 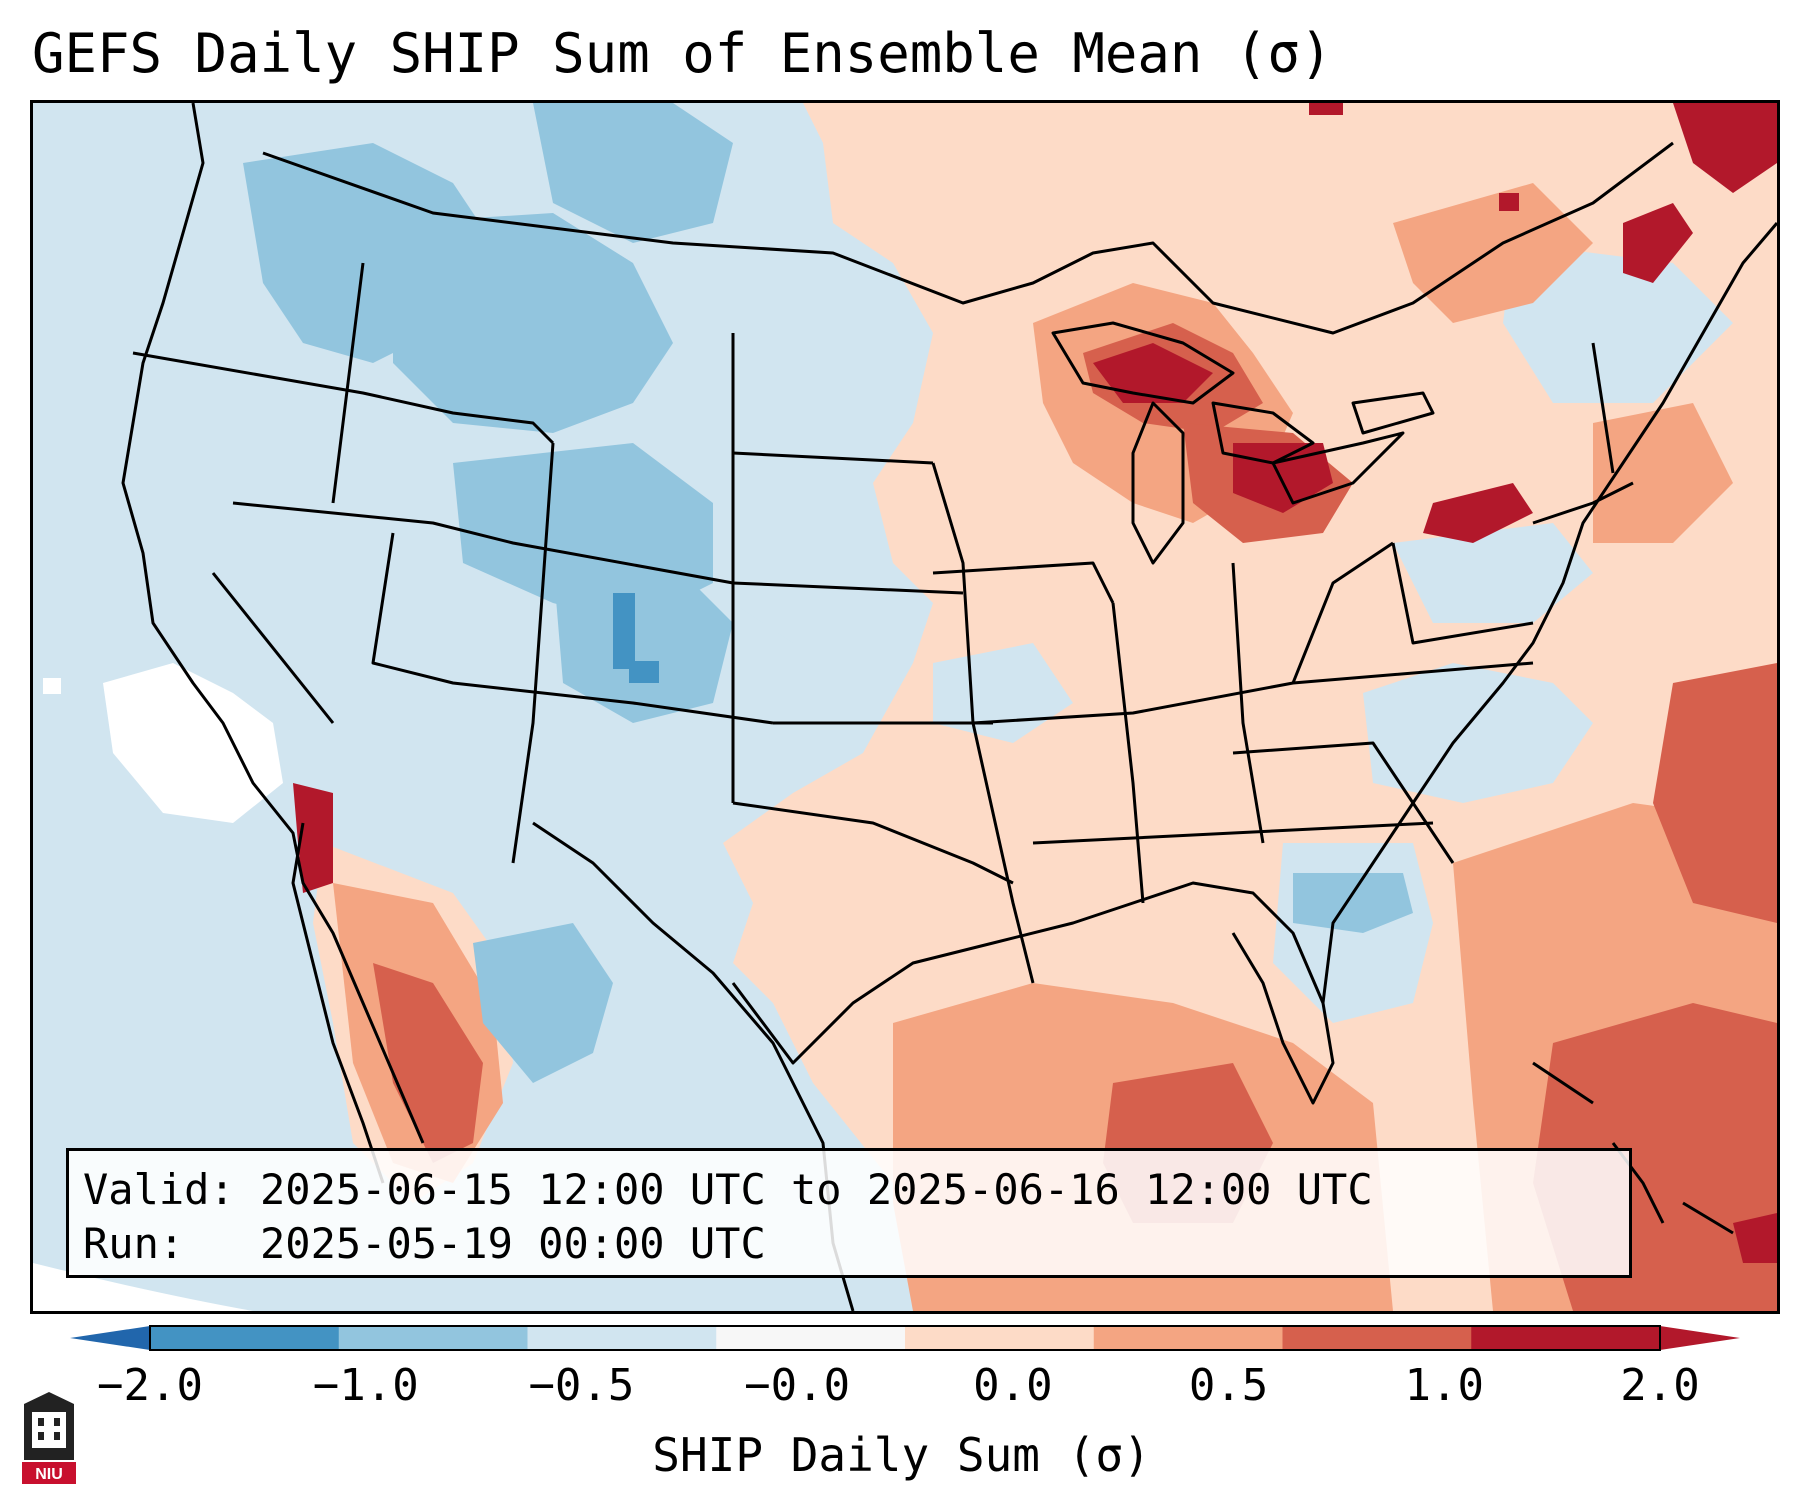 I want to click on colorbar-tick-label: −0.5, so click(x=581, y=1385).